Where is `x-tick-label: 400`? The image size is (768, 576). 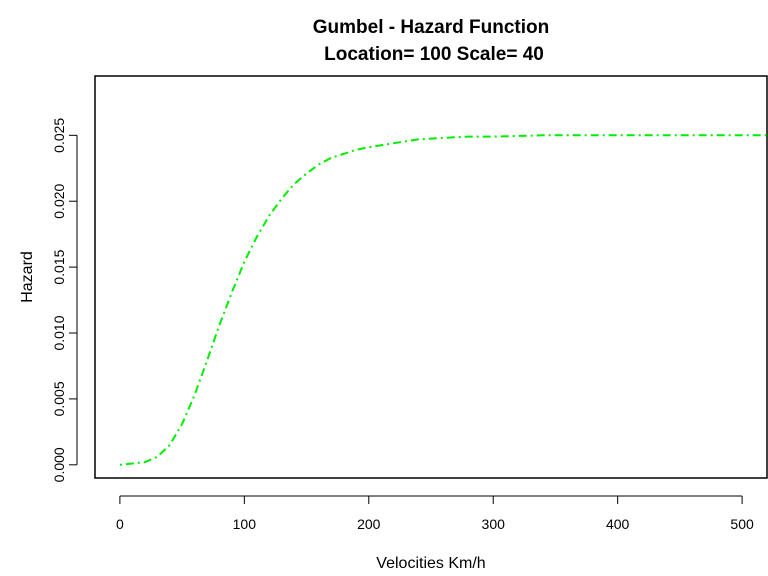 x-tick-label: 400 is located at coordinates (618, 524).